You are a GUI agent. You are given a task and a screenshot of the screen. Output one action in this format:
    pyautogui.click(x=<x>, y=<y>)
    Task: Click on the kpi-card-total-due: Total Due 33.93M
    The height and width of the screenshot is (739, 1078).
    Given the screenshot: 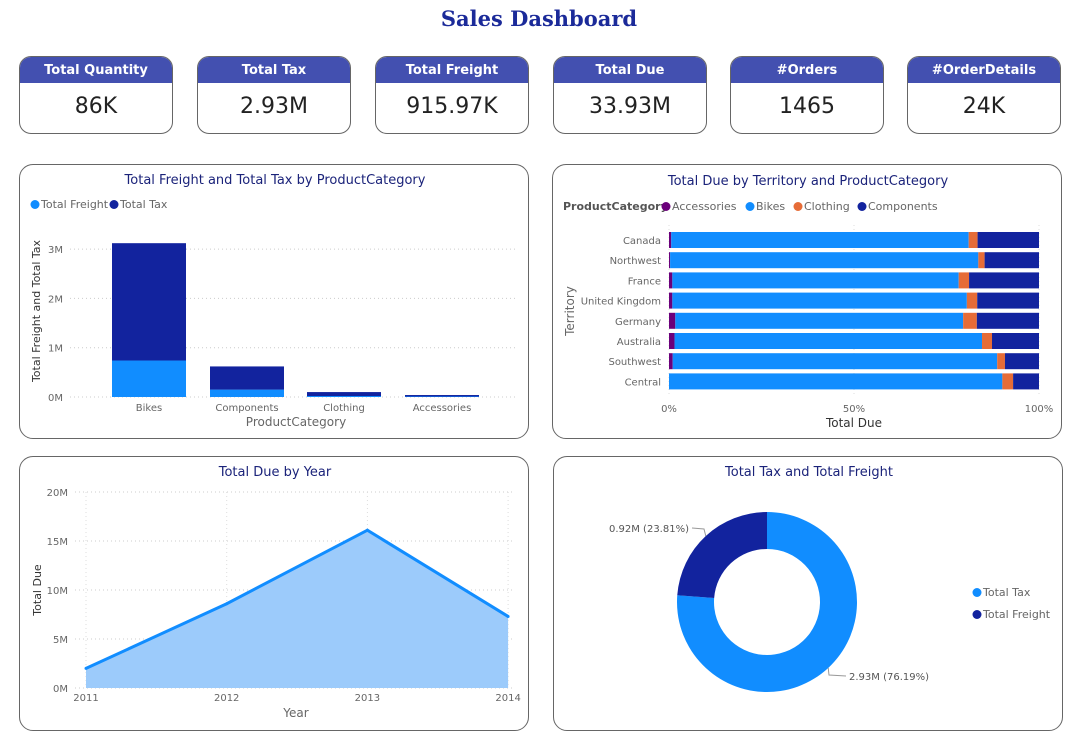 What is the action you would take?
    pyautogui.click(x=630, y=95)
    